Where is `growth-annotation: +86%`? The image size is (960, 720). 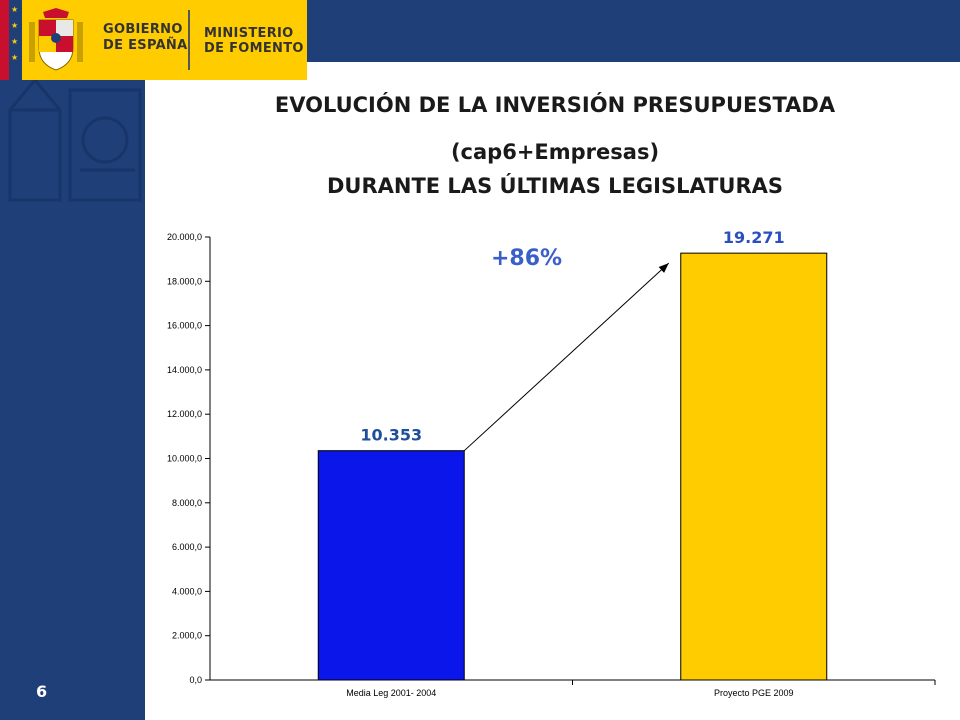 growth-annotation: +86% is located at coordinates (526, 258).